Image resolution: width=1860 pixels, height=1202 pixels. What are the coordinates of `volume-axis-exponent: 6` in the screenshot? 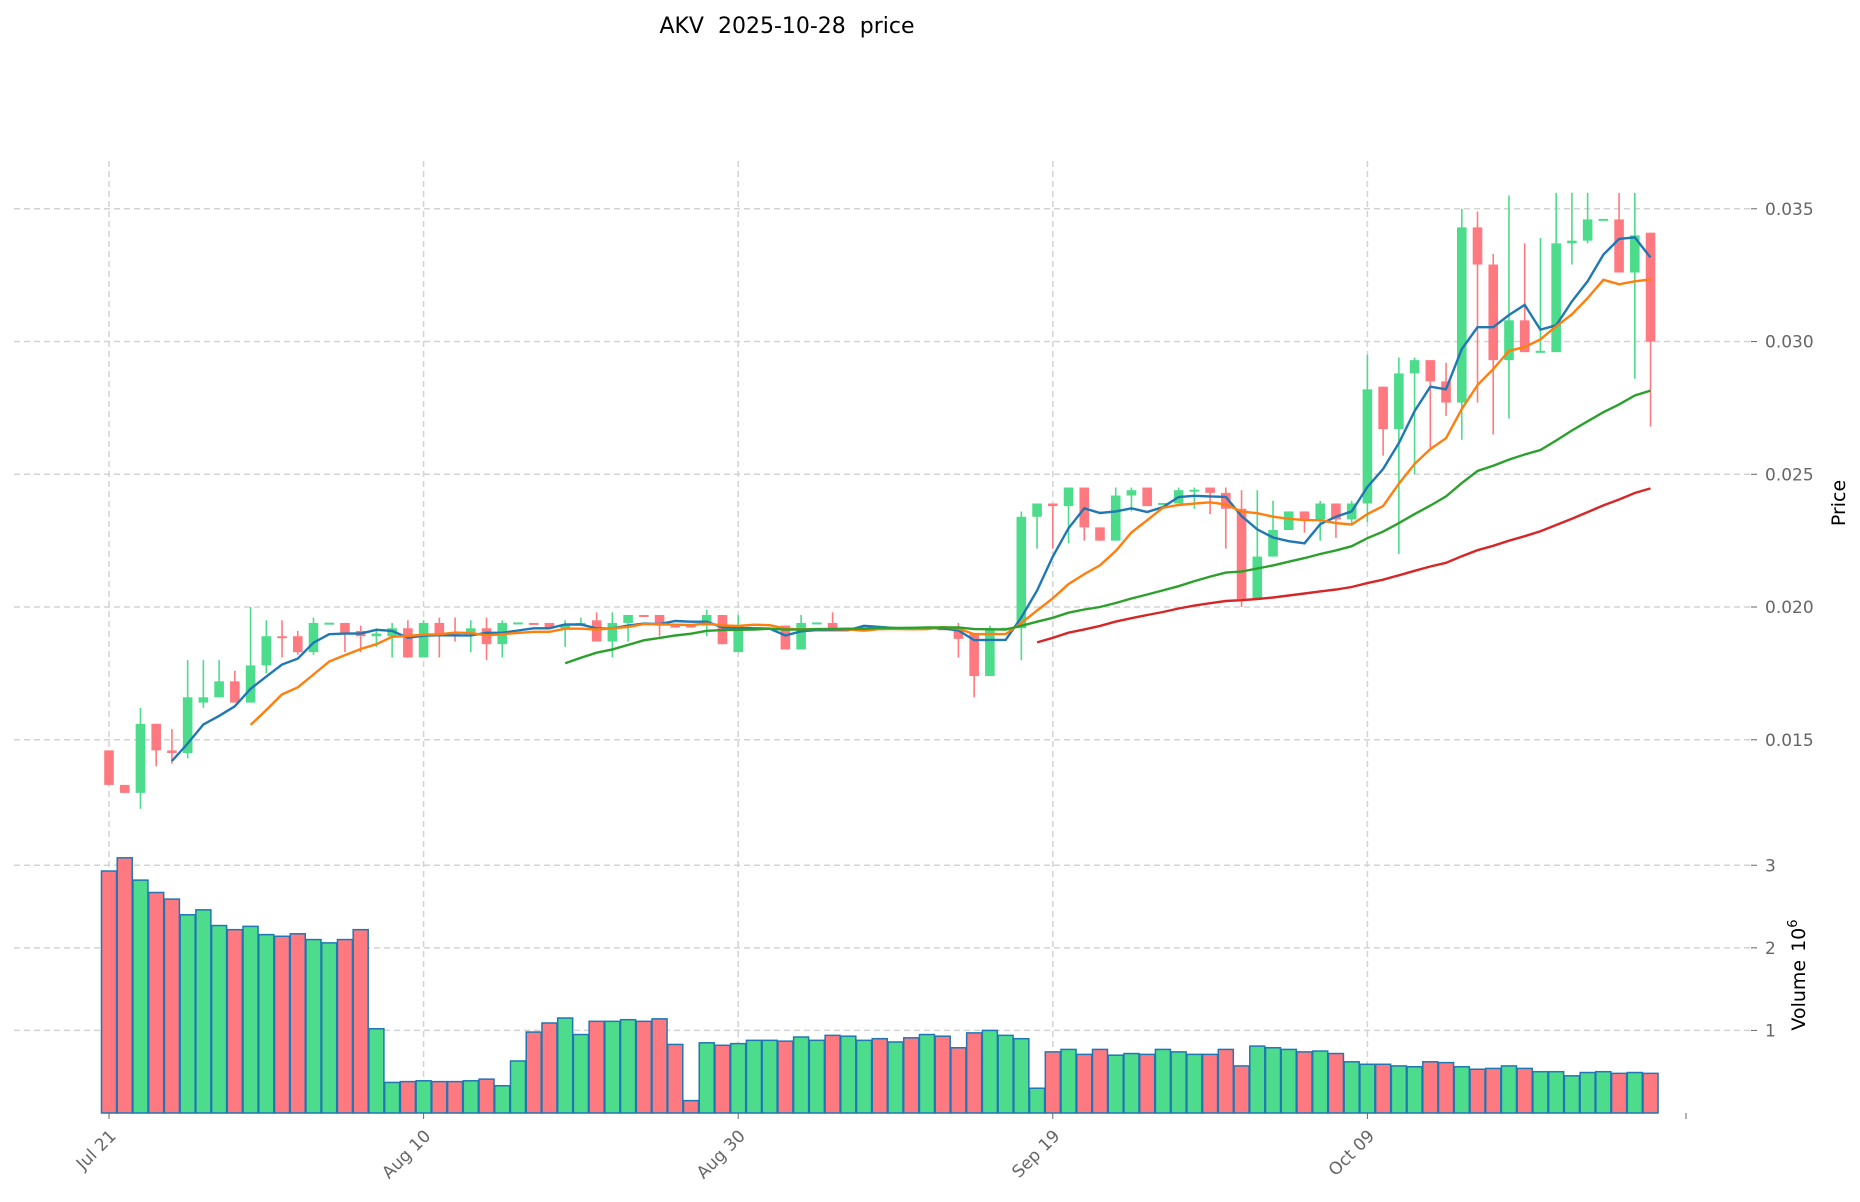 It's located at (1793, 923).